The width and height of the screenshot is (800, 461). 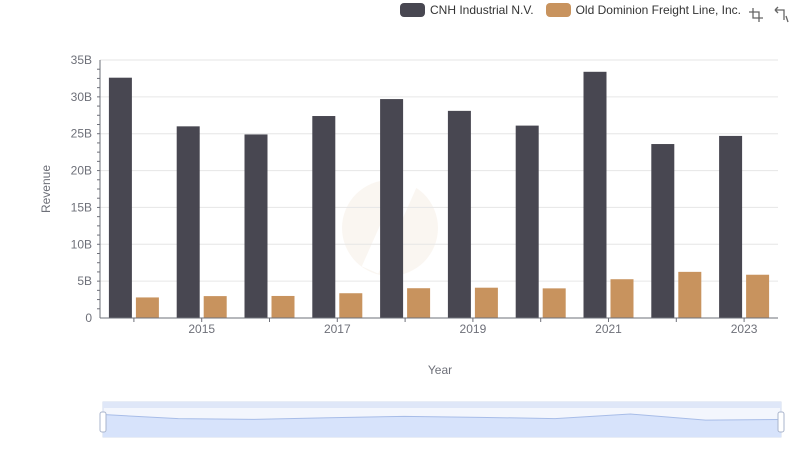 What do you see at coordinates (147, 307) in the screenshot?
I see `bar-odfl-2014` at bounding box center [147, 307].